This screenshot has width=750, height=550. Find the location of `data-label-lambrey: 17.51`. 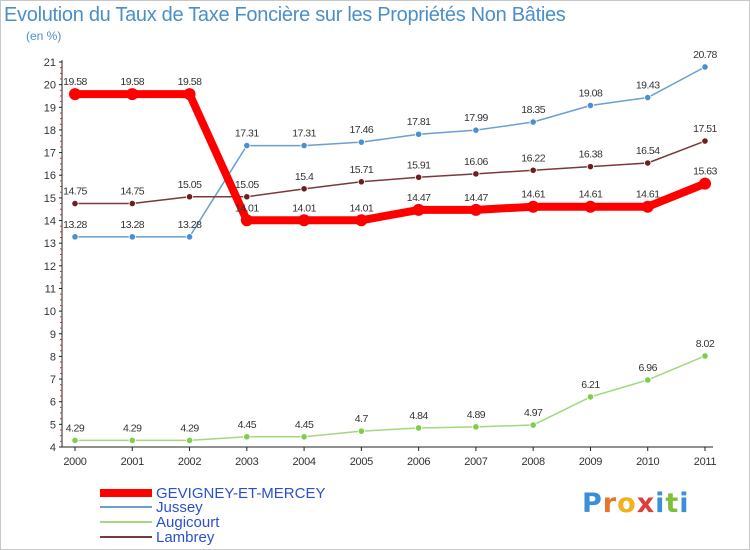

data-label-lambrey: 17.51 is located at coordinates (705, 129).